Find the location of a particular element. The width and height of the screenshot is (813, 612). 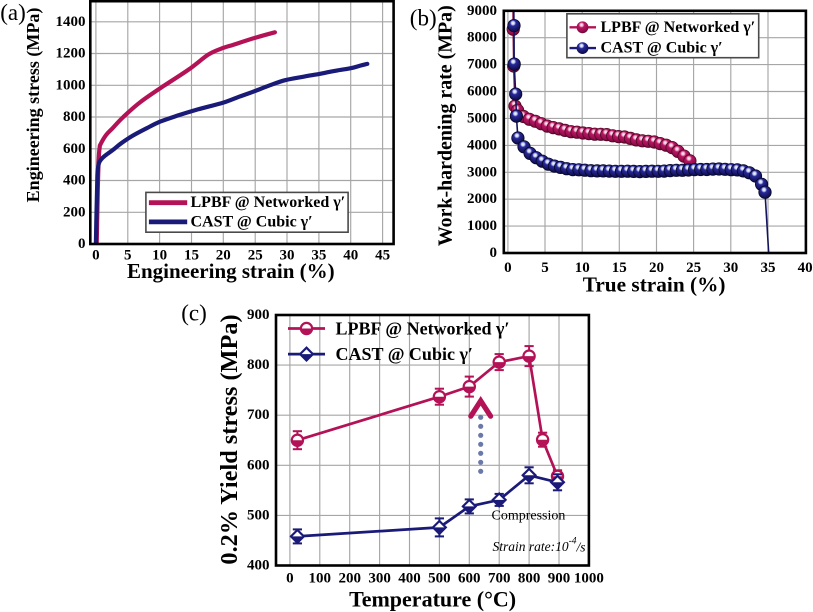

svg-text: Strain rate:10-4/s is located at coordinates (539, 546).